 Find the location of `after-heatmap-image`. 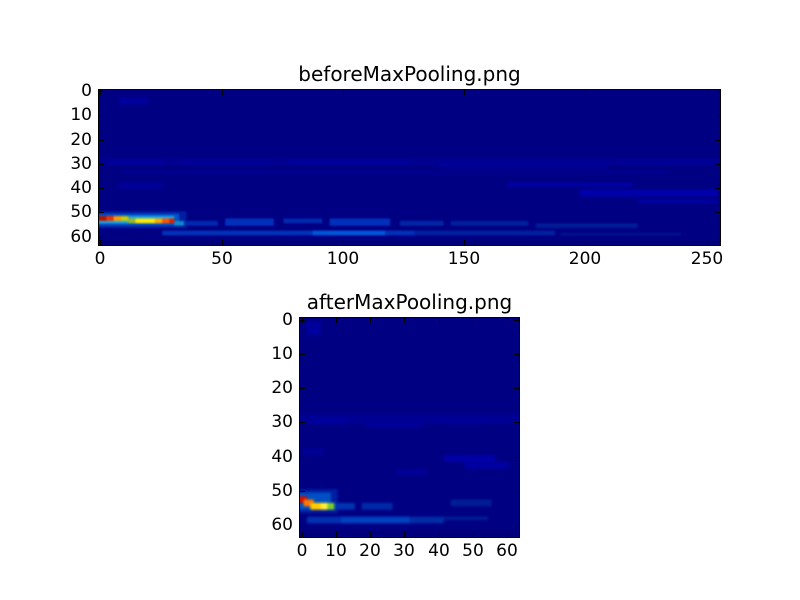

after-heatmap-image is located at coordinates (409, 427).